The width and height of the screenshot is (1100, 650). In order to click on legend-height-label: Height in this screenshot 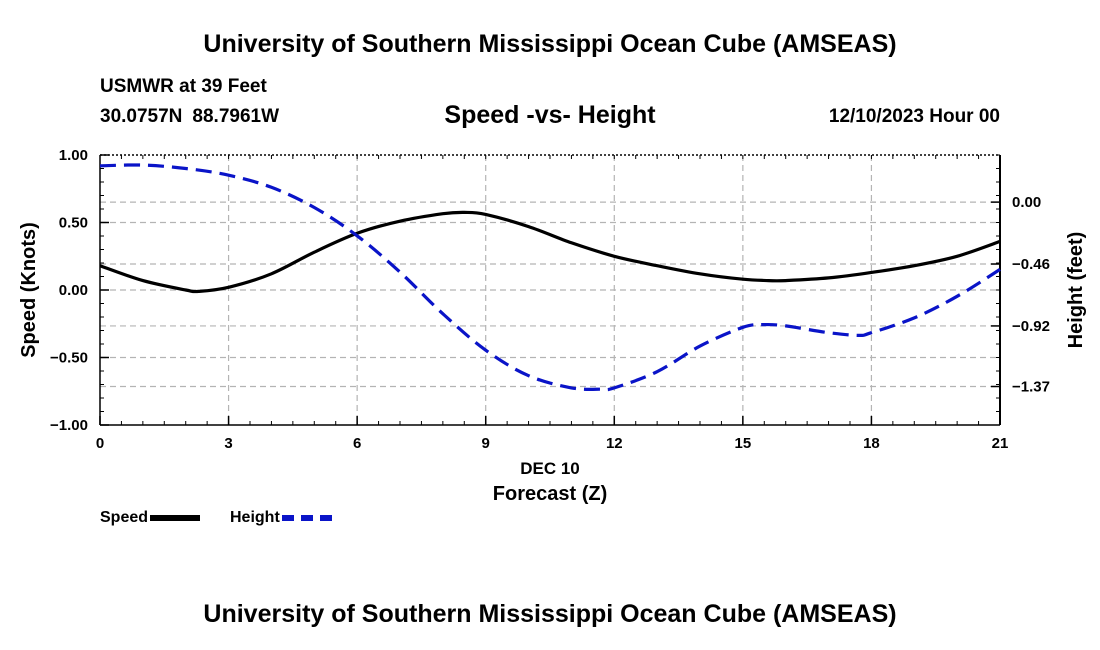, I will do `click(255, 517)`.